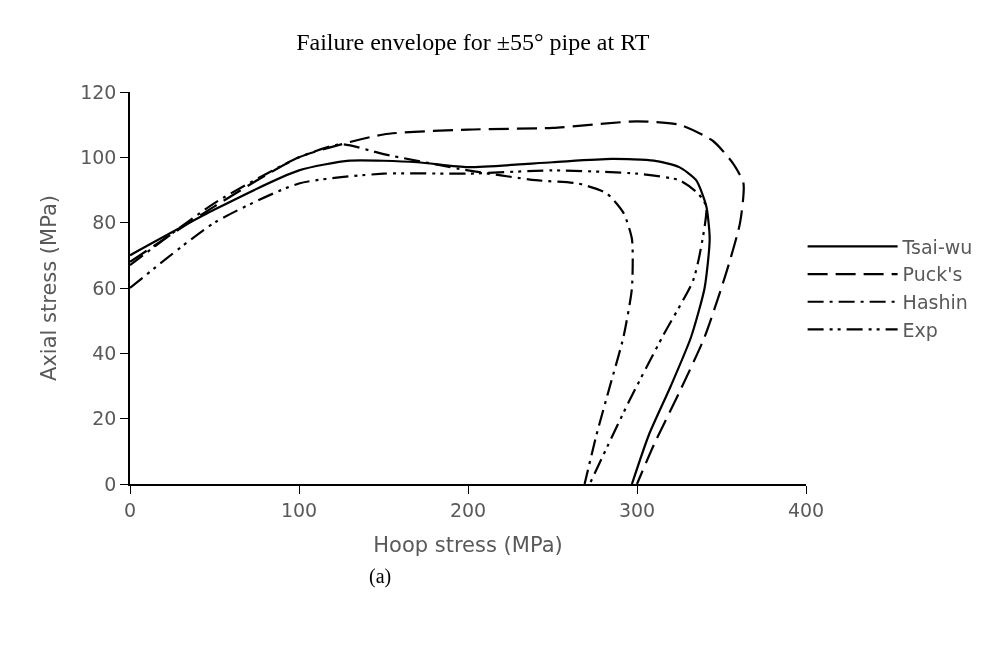 This screenshot has width=1006, height=669. I want to click on x-tick-label: 400, so click(806, 509).